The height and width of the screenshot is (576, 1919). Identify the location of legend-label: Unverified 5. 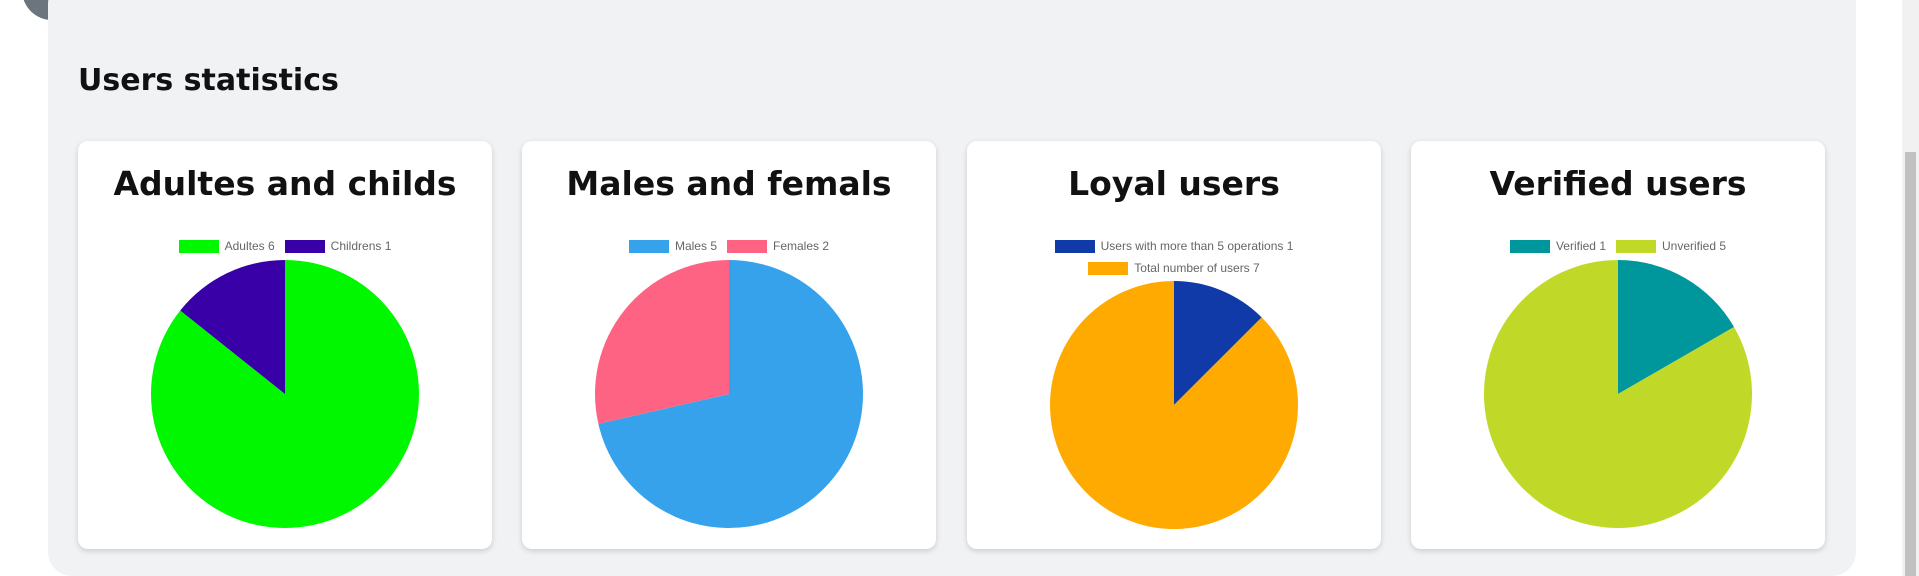
(1694, 246).